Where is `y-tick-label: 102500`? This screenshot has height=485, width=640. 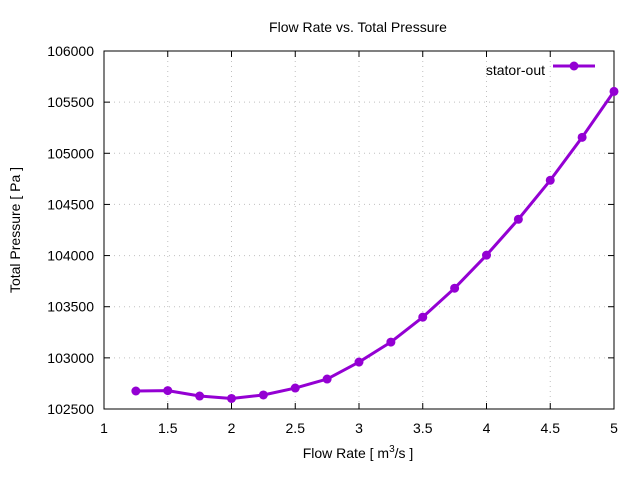
y-tick-label: 102500 is located at coordinates (70, 409).